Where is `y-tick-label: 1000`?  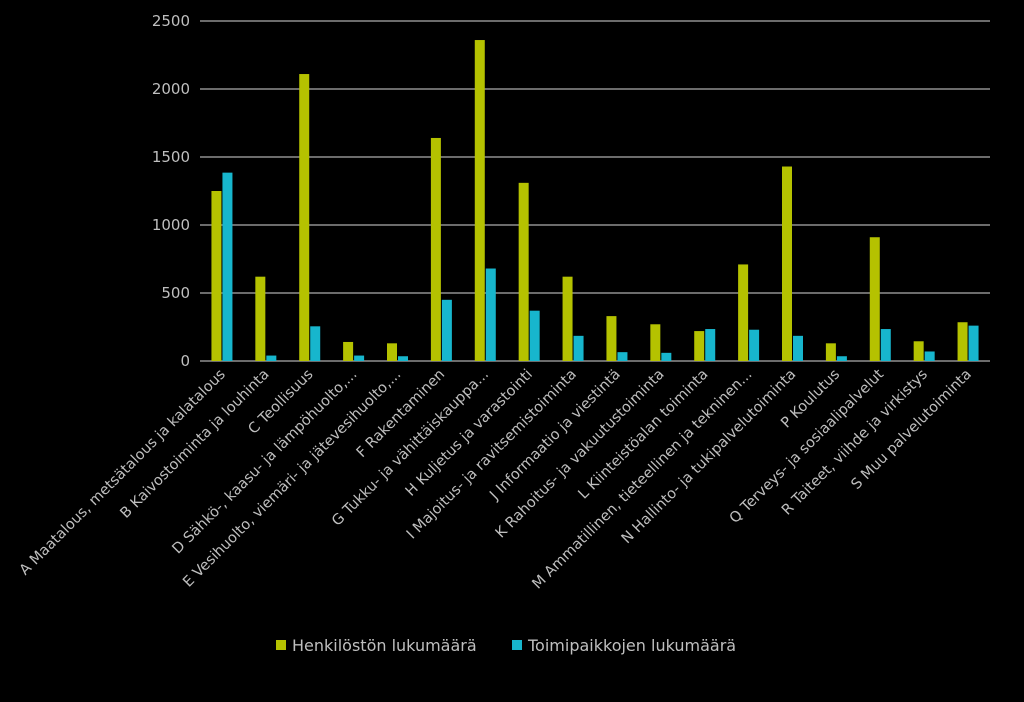 y-tick-label: 1000 is located at coordinates (171, 225).